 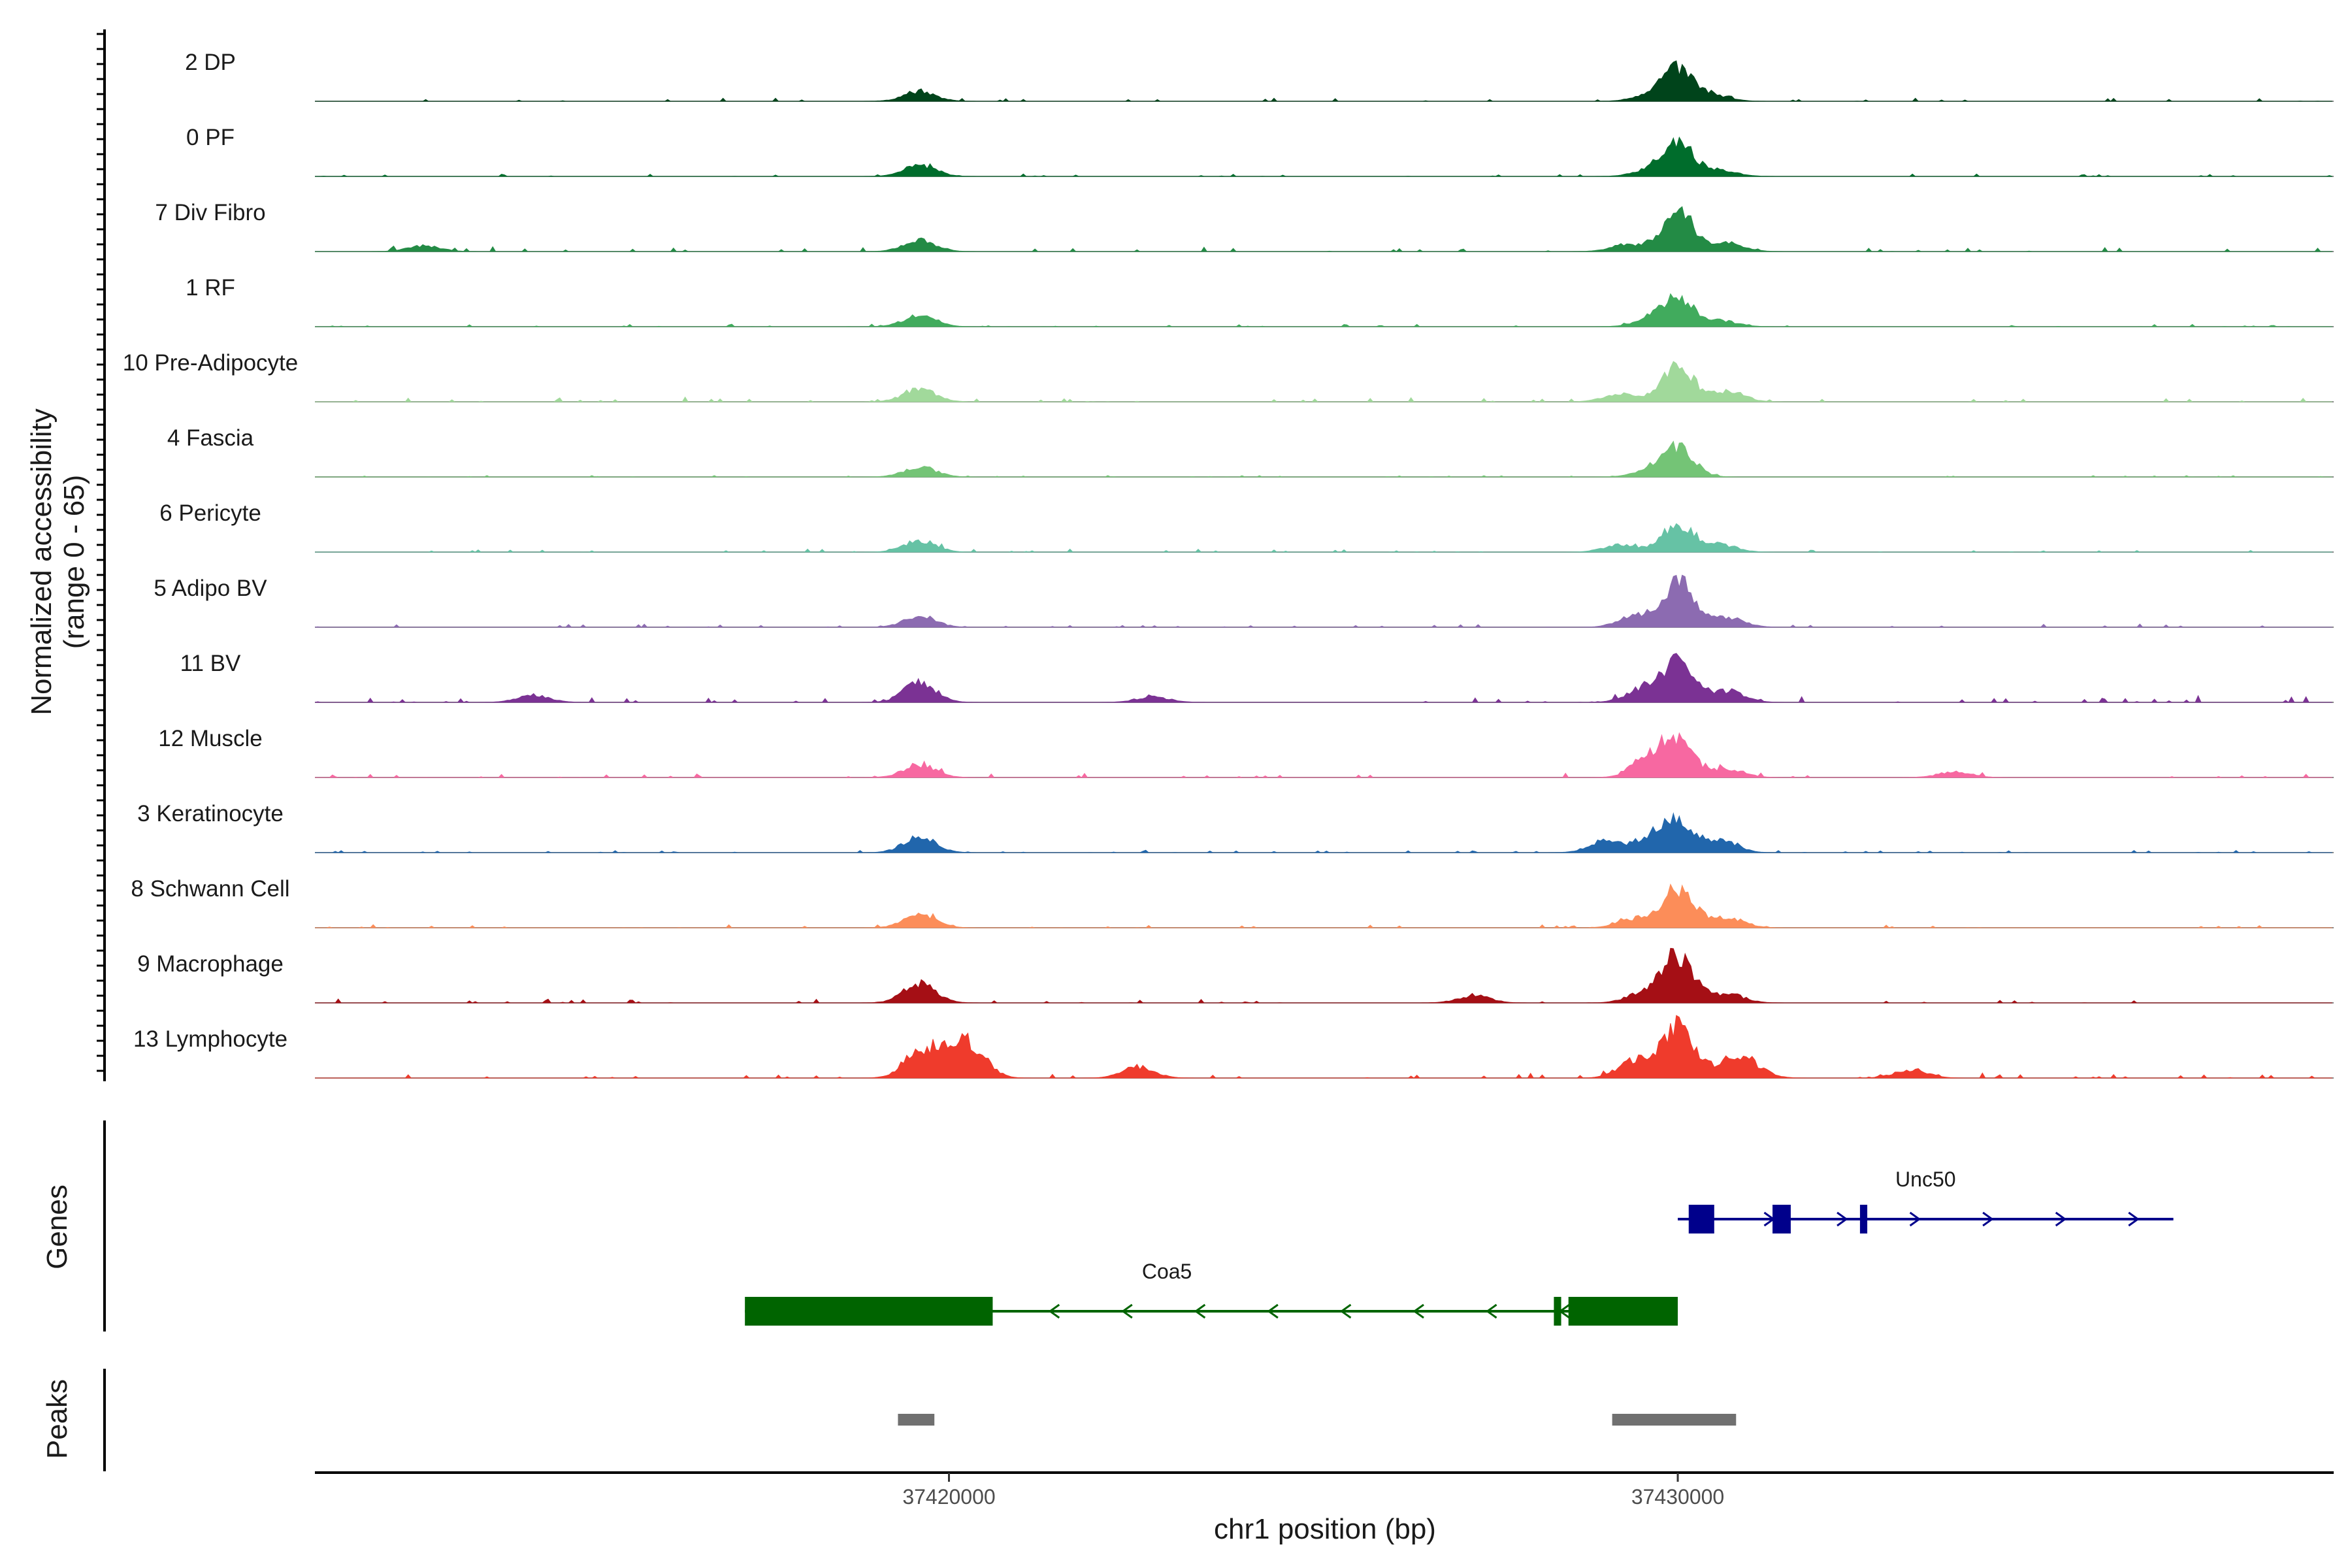 I want to click on track-label: 13 Lymphocyte, so click(x=210, y=1039).